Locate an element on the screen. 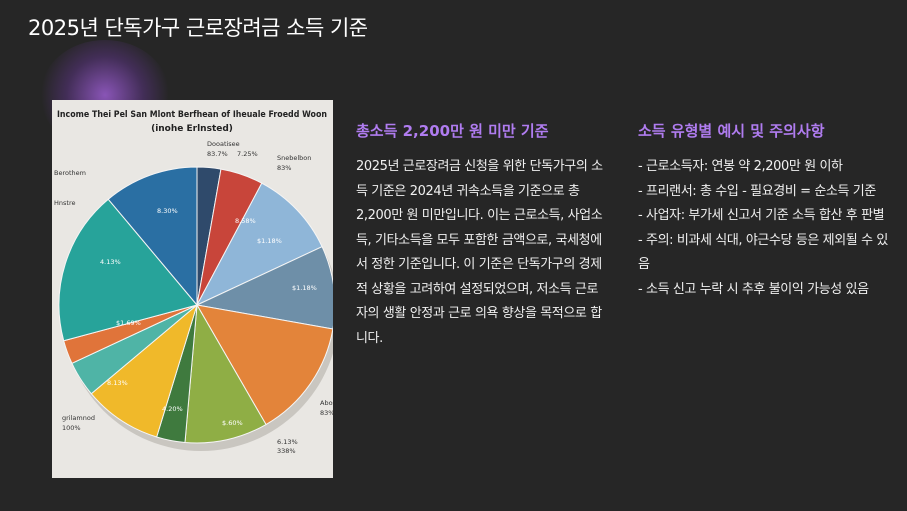 The image size is (907, 511). slide-title: 2025년 단독가구 근로장려금 소득 기준 is located at coordinates (198, 28).